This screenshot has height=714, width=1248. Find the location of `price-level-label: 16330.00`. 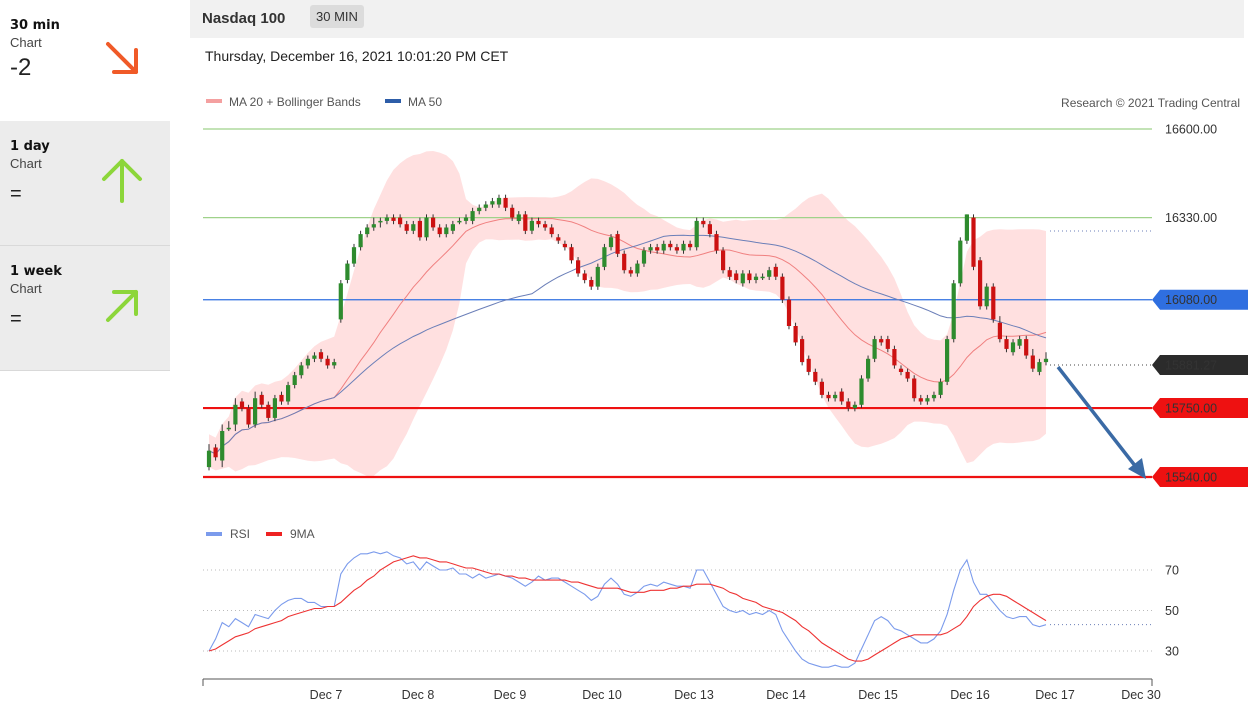

price-level-label: 16330.00 is located at coordinates (1191, 218).